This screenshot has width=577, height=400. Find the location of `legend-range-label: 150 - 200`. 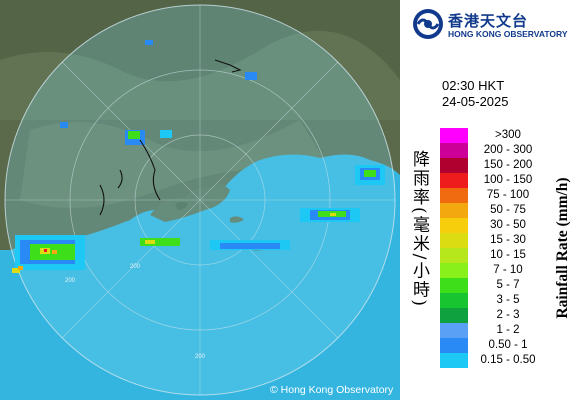

legend-range-label: 150 - 200 is located at coordinates (508, 165).